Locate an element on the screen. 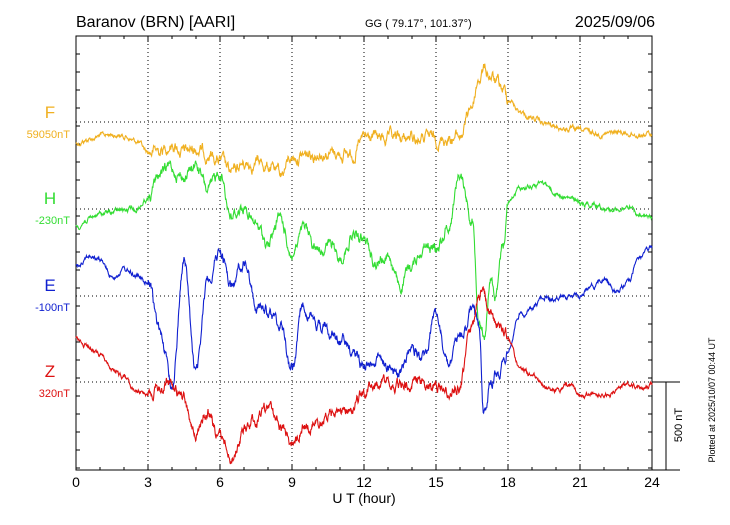 The width and height of the screenshot is (730, 525). series-baseline-z: 320nT is located at coordinates (54, 394).